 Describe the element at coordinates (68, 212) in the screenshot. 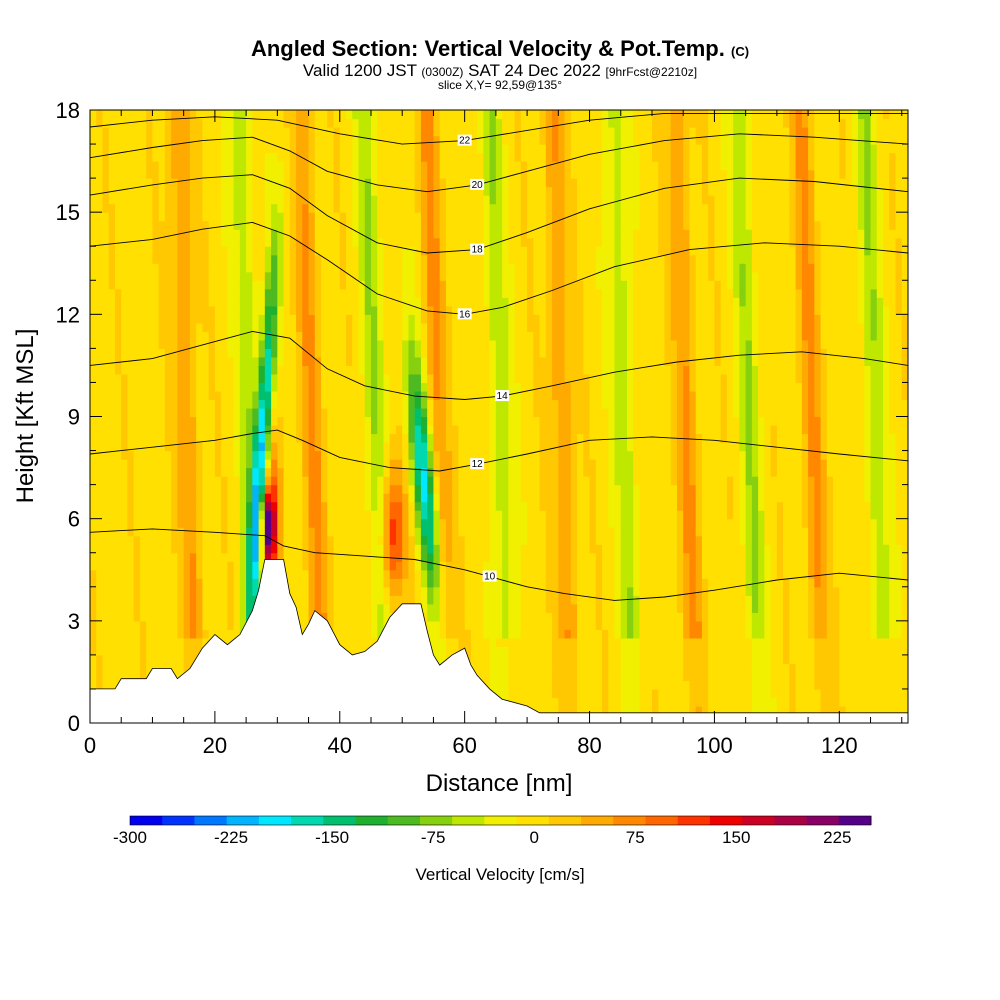

I see `y-tick-label: 15` at that location.